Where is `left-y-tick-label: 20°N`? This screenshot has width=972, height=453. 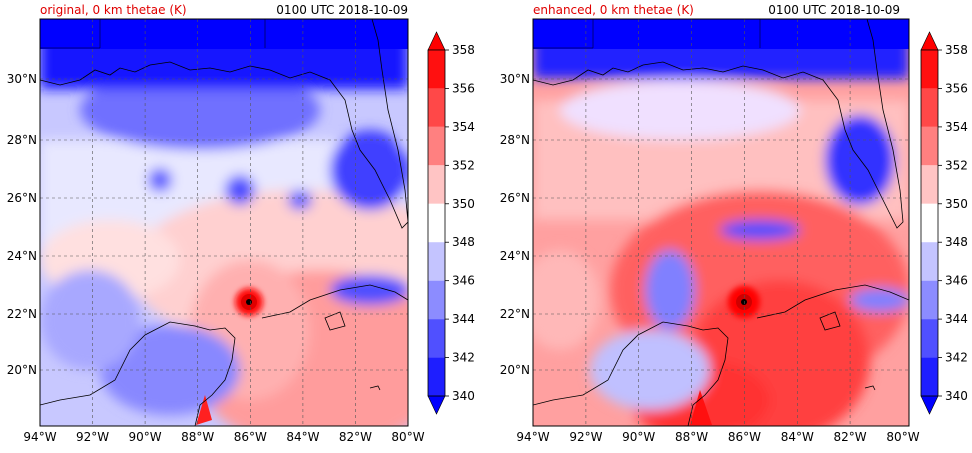
left-y-tick-label: 20°N is located at coordinates (22, 370).